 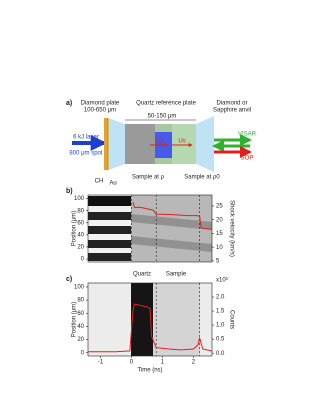 I want to click on label: 50-150 μm, so click(x=162, y=117).